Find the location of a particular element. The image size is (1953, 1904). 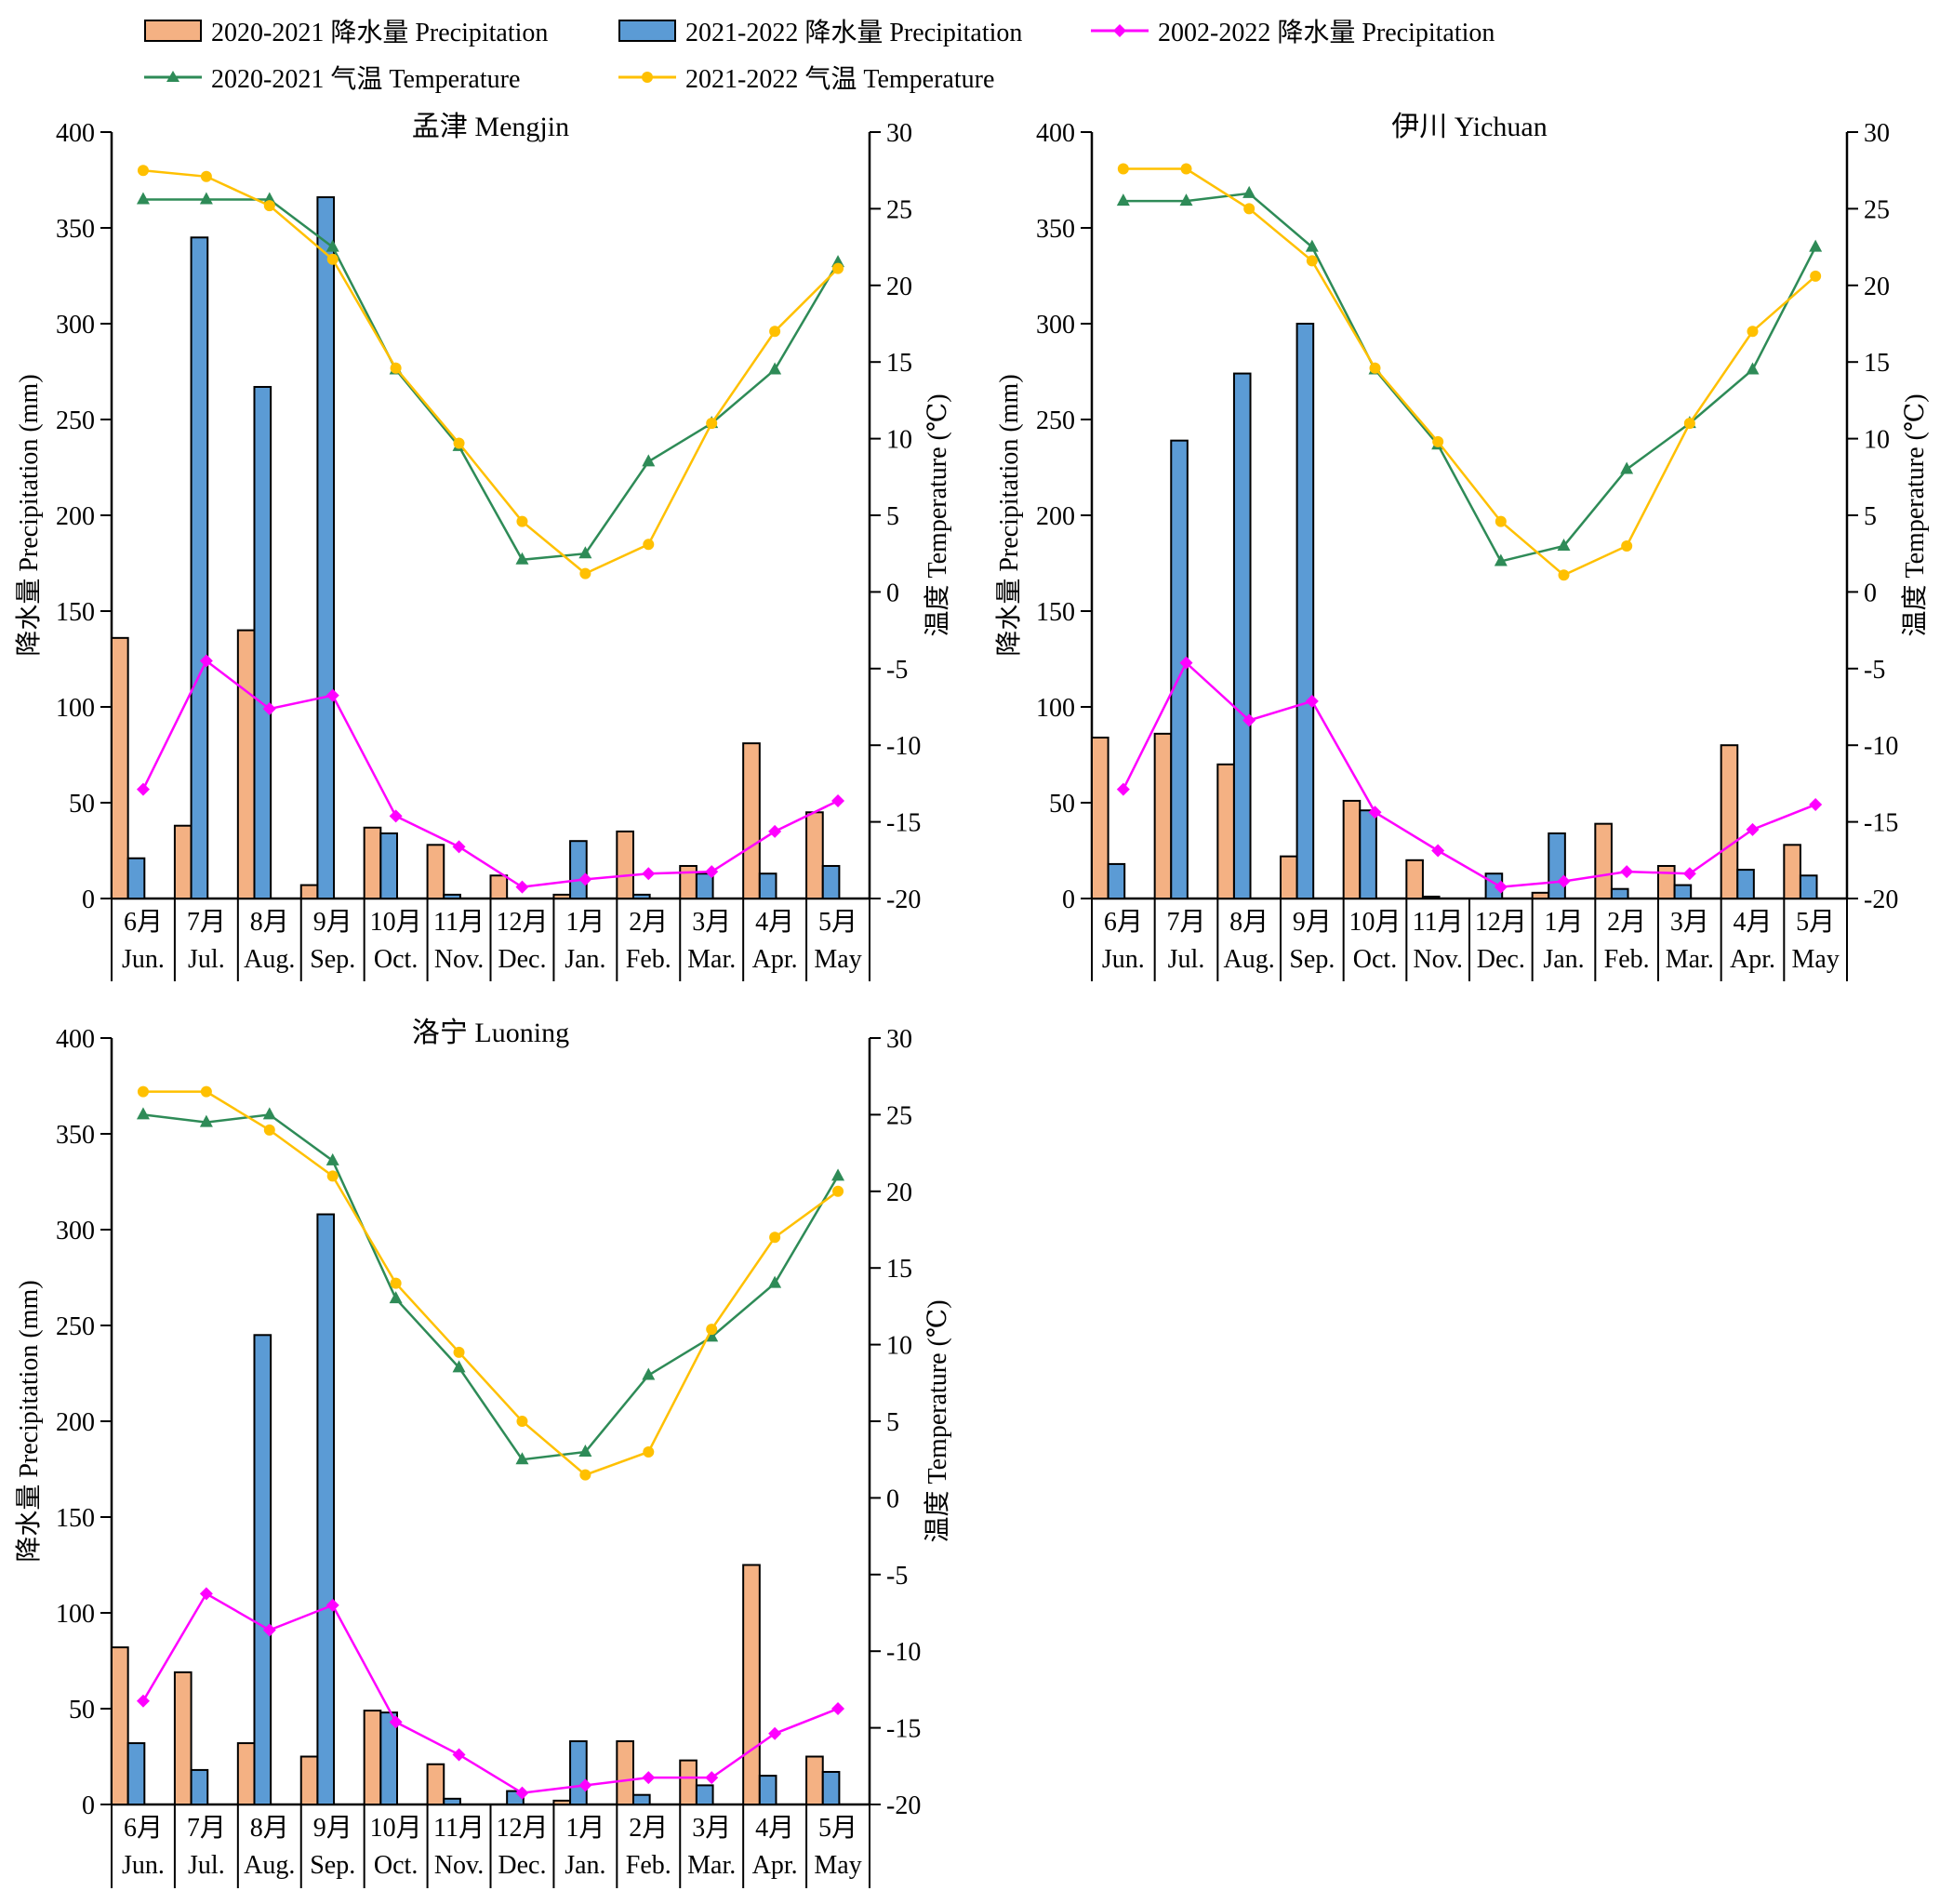

x-tick-label-en: May is located at coordinates (1816, 959).